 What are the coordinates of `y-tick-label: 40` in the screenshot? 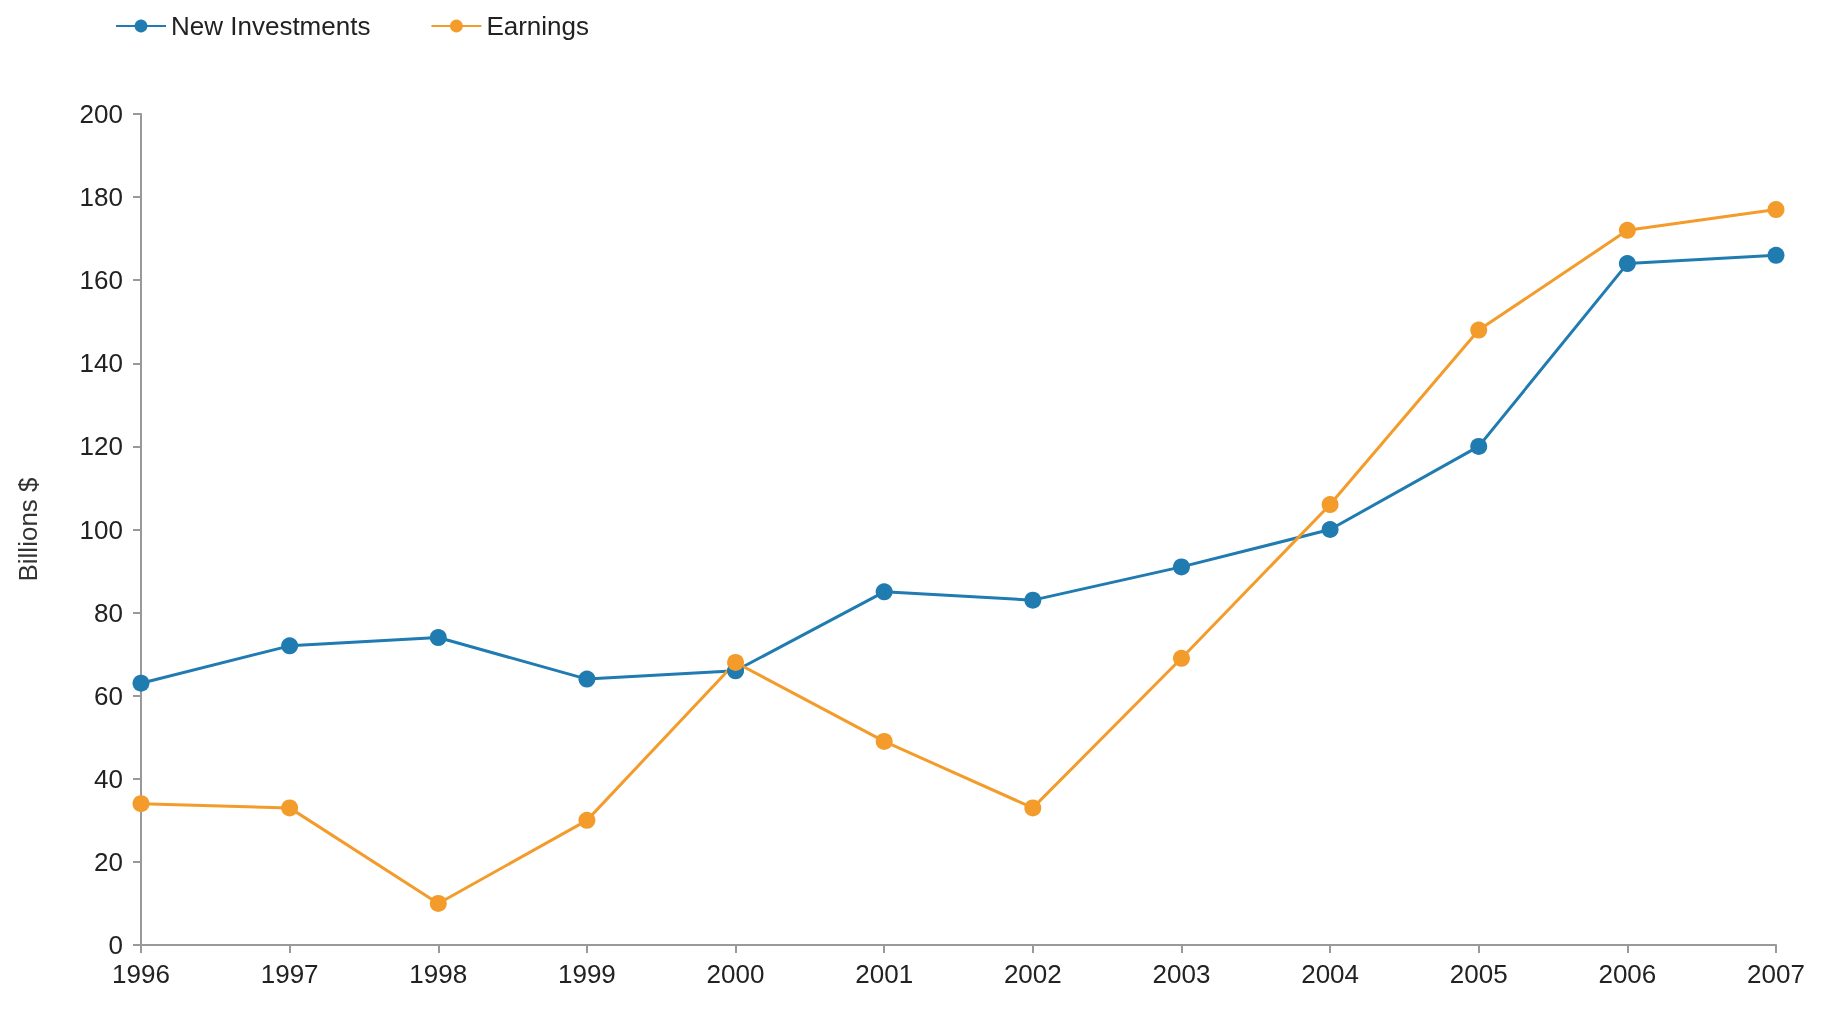 It's located at (108, 778).